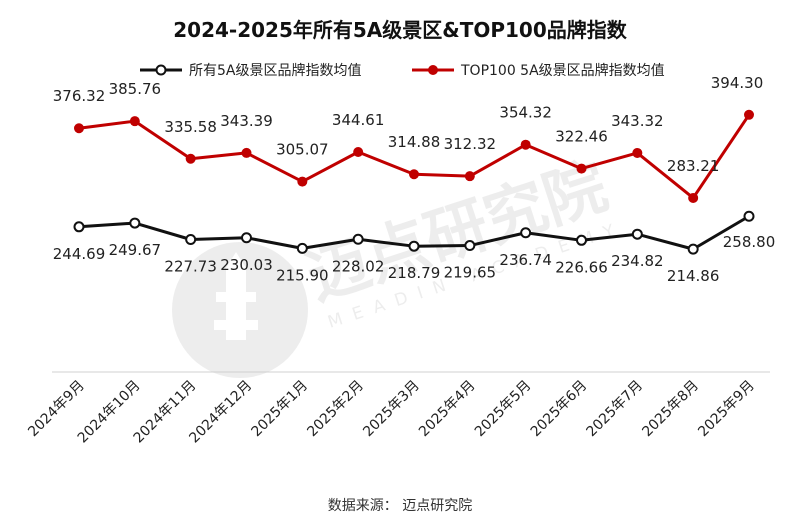  What do you see at coordinates (246, 265) in the screenshot?
I see `data-label-series-1: 230.03` at bounding box center [246, 265].